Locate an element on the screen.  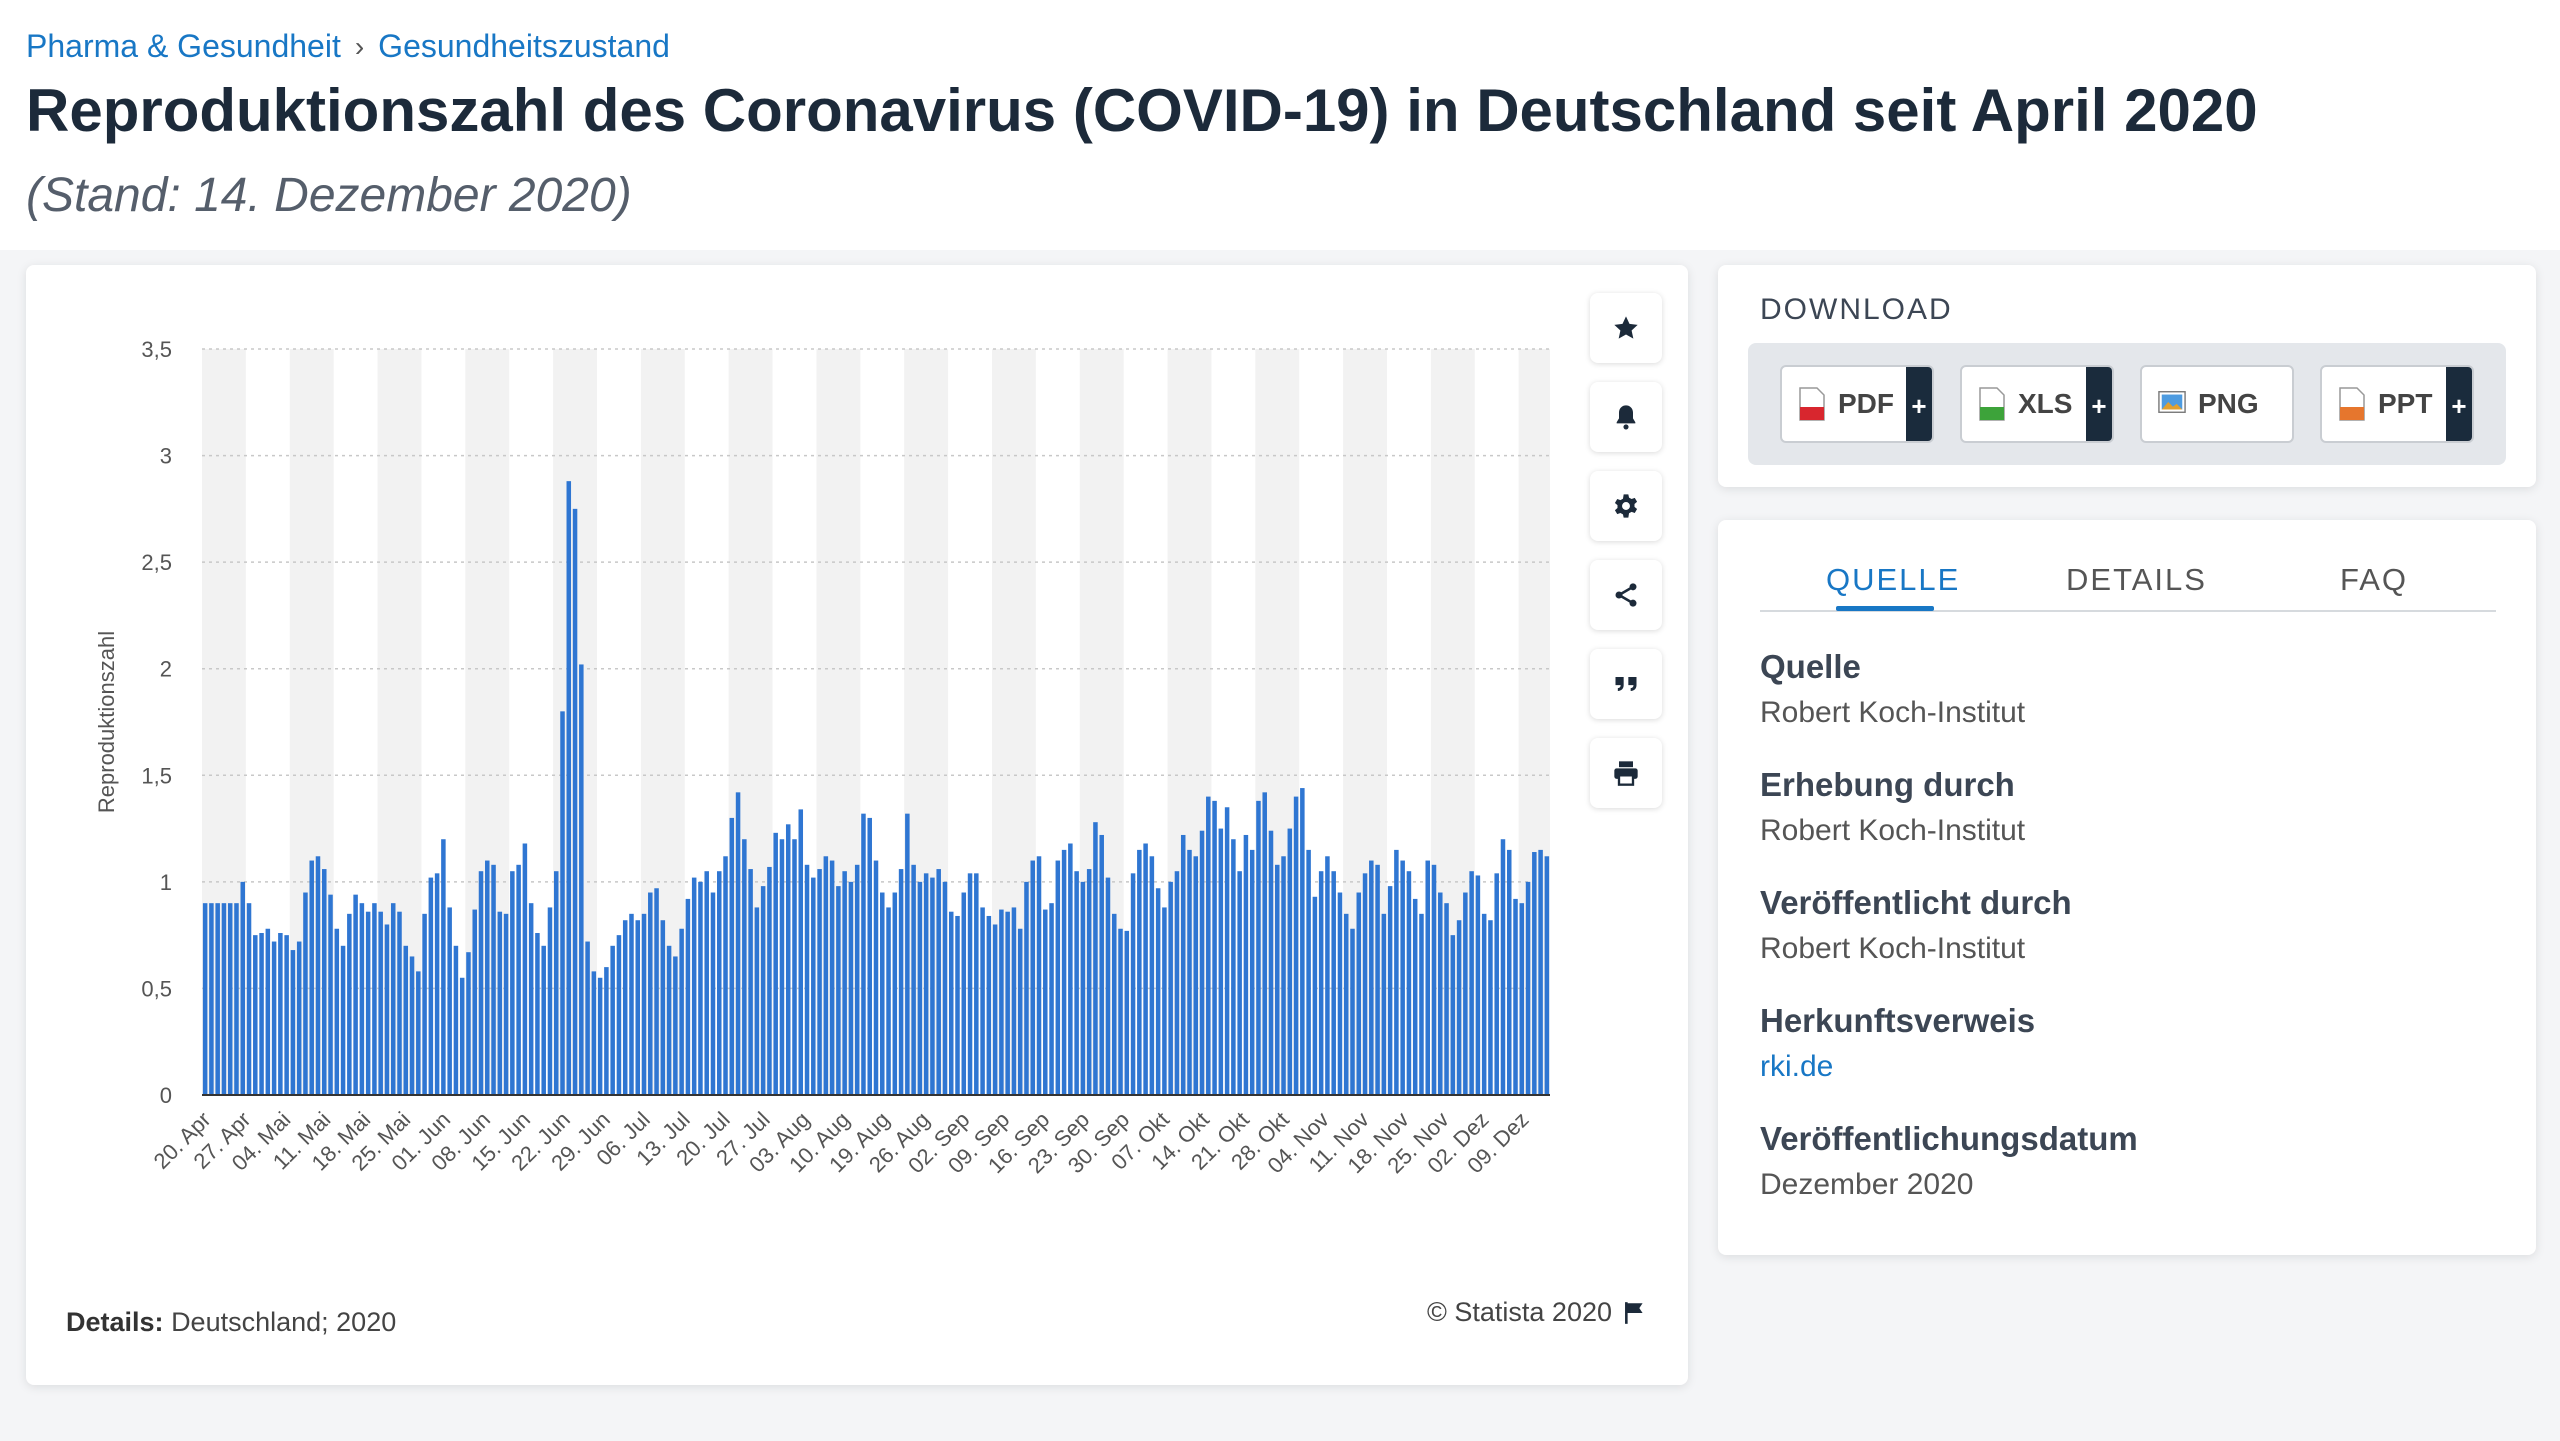
chart-details: Details: Deutschland; 2020 is located at coordinates (231, 1322).